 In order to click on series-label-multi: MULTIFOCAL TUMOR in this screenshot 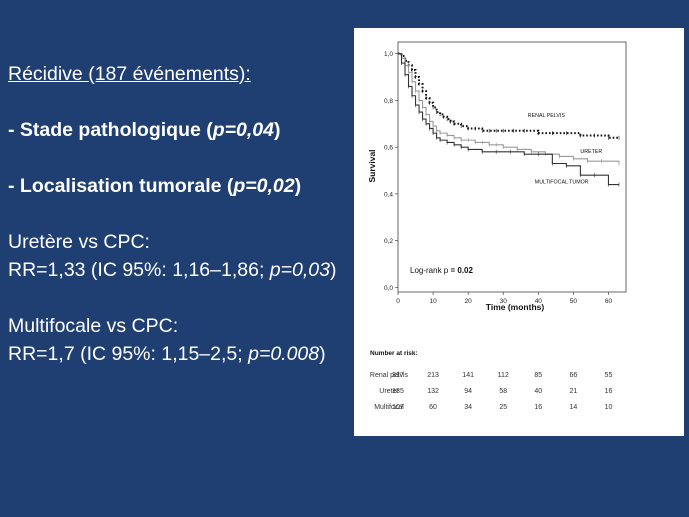, I will do `click(562, 182)`.